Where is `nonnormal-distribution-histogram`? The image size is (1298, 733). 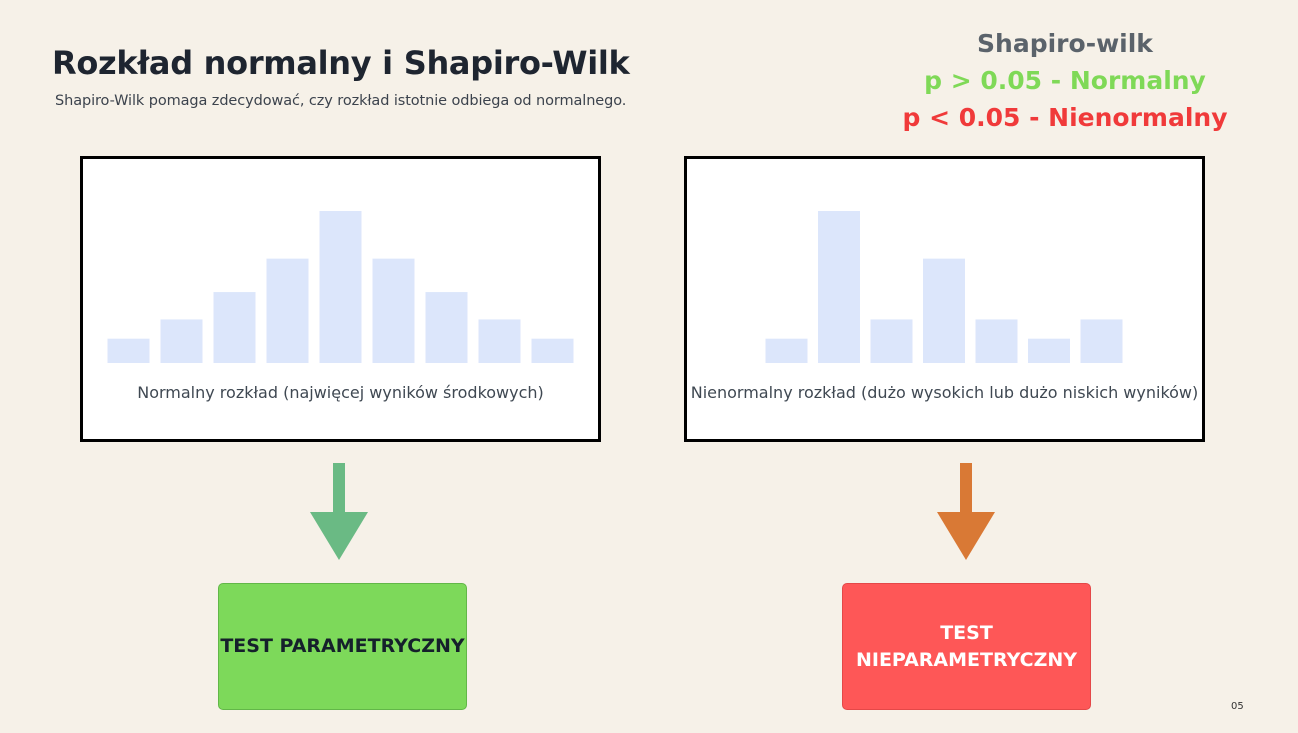
nonnormal-distribution-histogram is located at coordinates (944, 287).